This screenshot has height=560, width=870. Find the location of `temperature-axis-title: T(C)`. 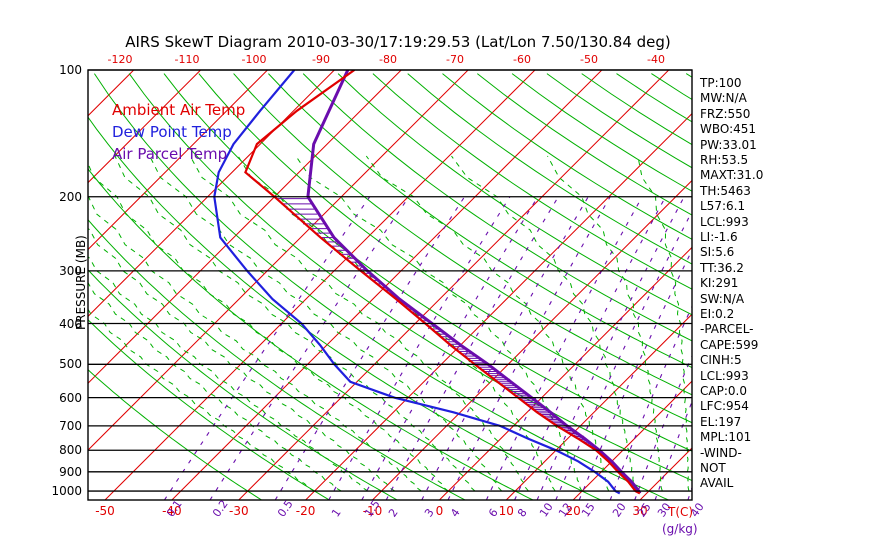

temperature-axis-title: T(C) is located at coordinates (681, 512).